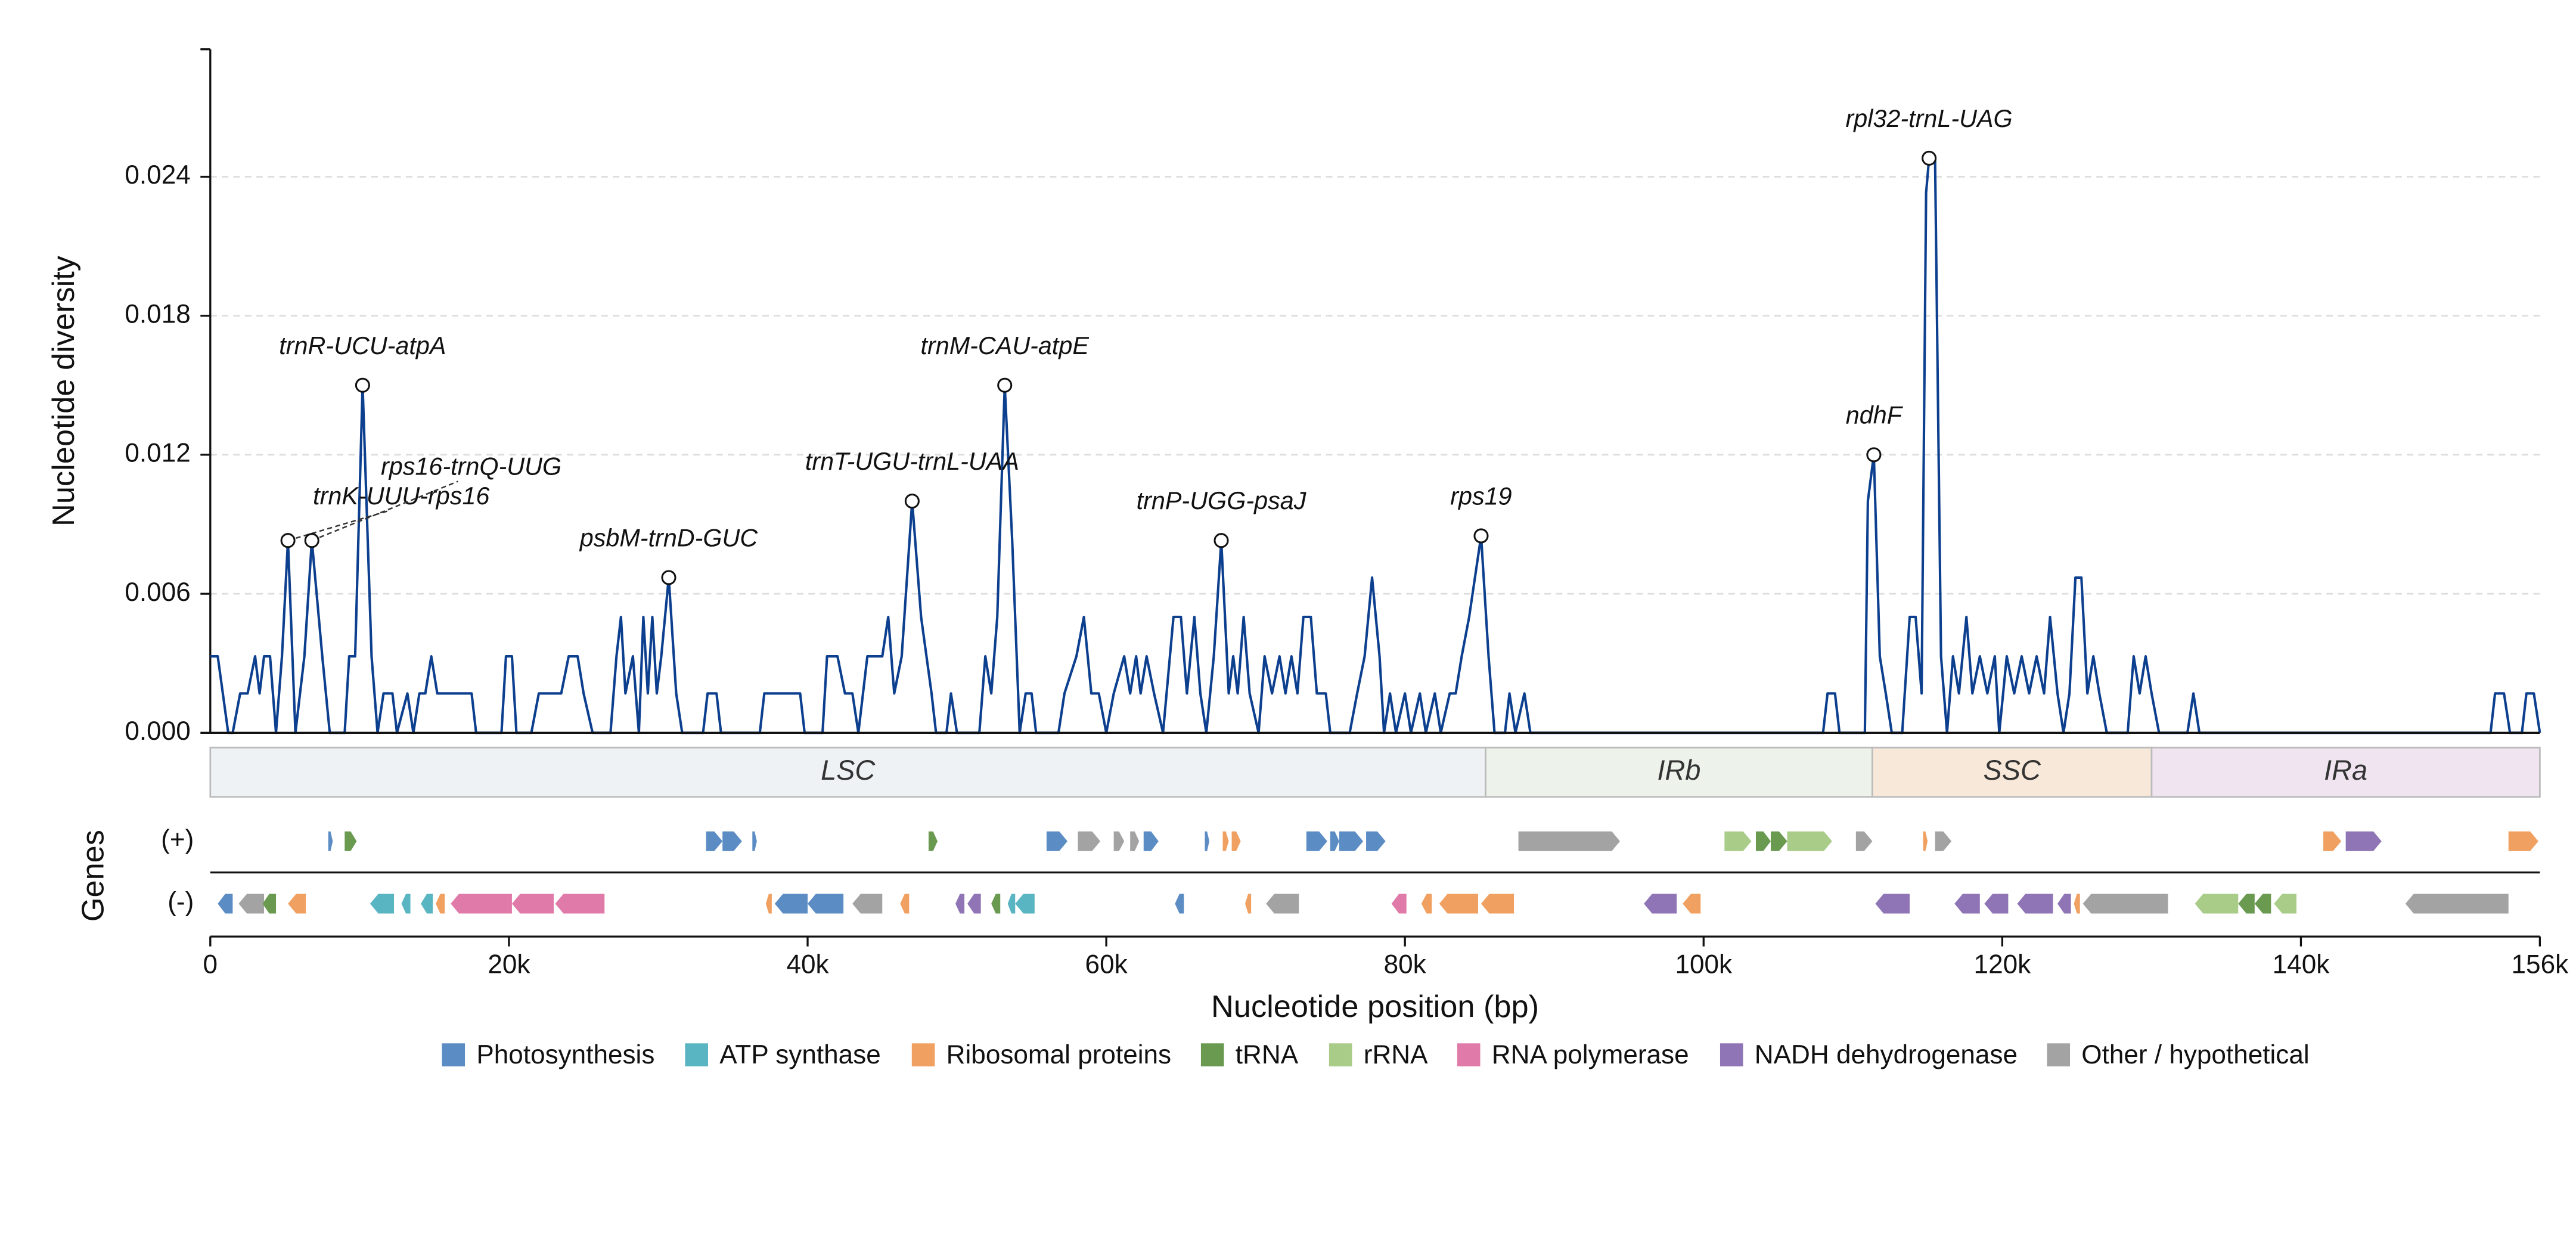 This screenshot has width=2576, height=1253. Describe the element at coordinates (2301, 964) in the screenshot. I see `x-tick-label: 140k` at that location.